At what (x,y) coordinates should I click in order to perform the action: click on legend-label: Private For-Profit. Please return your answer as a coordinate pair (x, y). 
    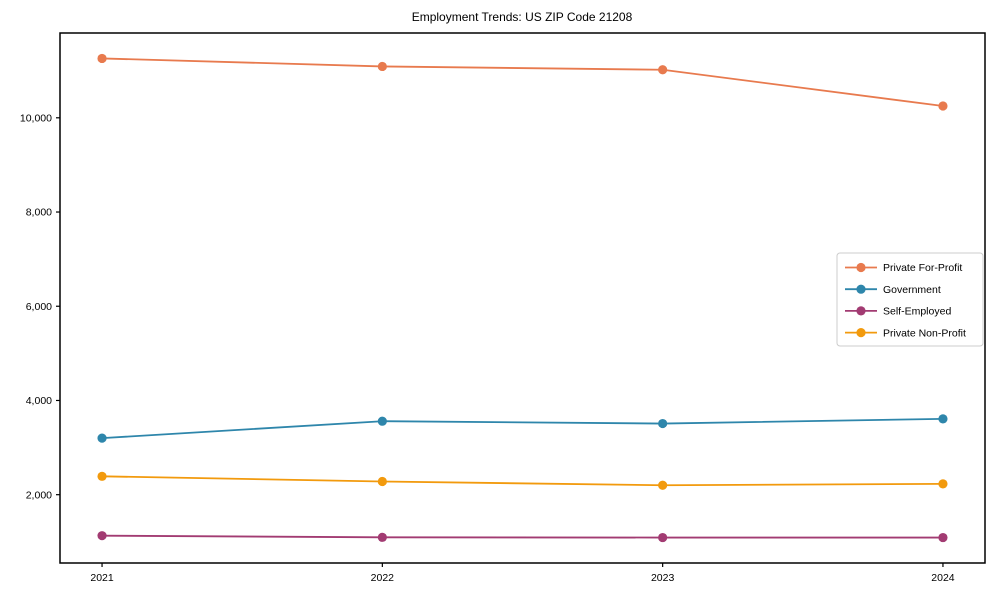
    Looking at the image, I should click on (922, 268).